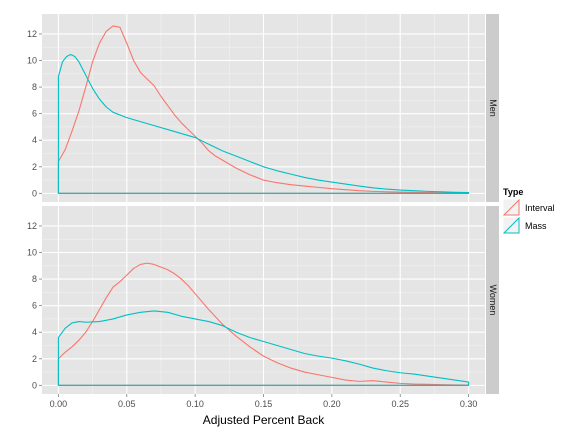  I want to click on facet-strip-label: Women, so click(493, 300).